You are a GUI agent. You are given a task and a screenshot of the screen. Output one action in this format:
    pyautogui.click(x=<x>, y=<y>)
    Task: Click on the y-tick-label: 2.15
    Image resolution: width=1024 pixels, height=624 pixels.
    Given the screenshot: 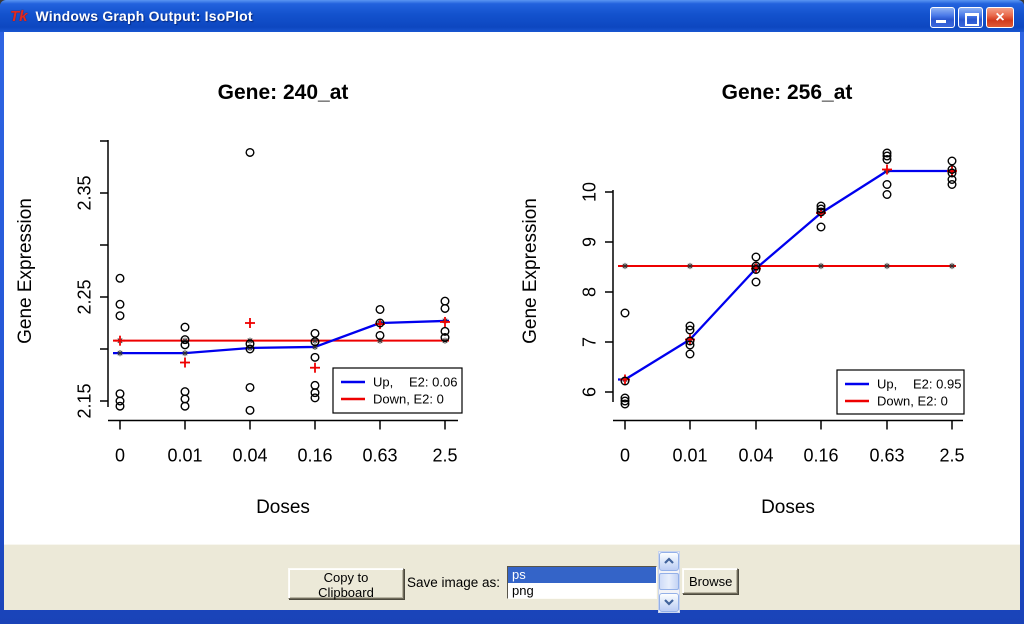 What is the action you would take?
    pyautogui.click(x=84, y=400)
    